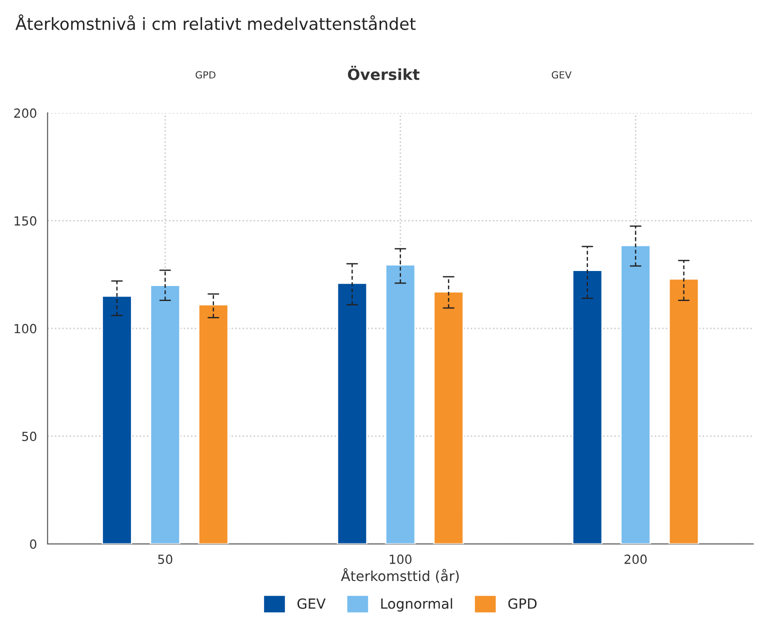 This screenshot has height=631, width=767. I want to click on y-tick-label: 100, so click(25, 329).